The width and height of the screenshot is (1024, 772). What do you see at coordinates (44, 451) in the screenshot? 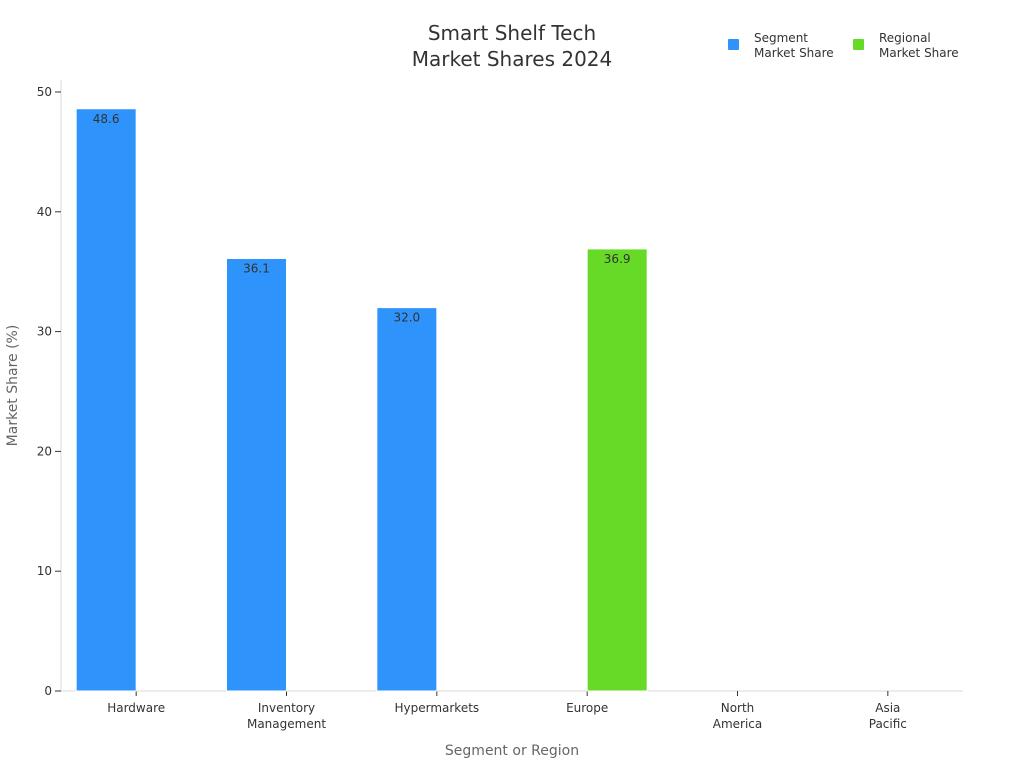
I see `y-tick-label: 20` at bounding box center [44, 451].